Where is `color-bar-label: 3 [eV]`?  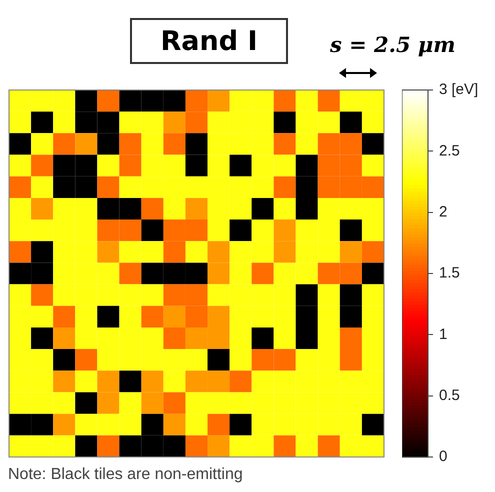
color-bar-label: 3 [eV] is located at coordinates (458, 89).